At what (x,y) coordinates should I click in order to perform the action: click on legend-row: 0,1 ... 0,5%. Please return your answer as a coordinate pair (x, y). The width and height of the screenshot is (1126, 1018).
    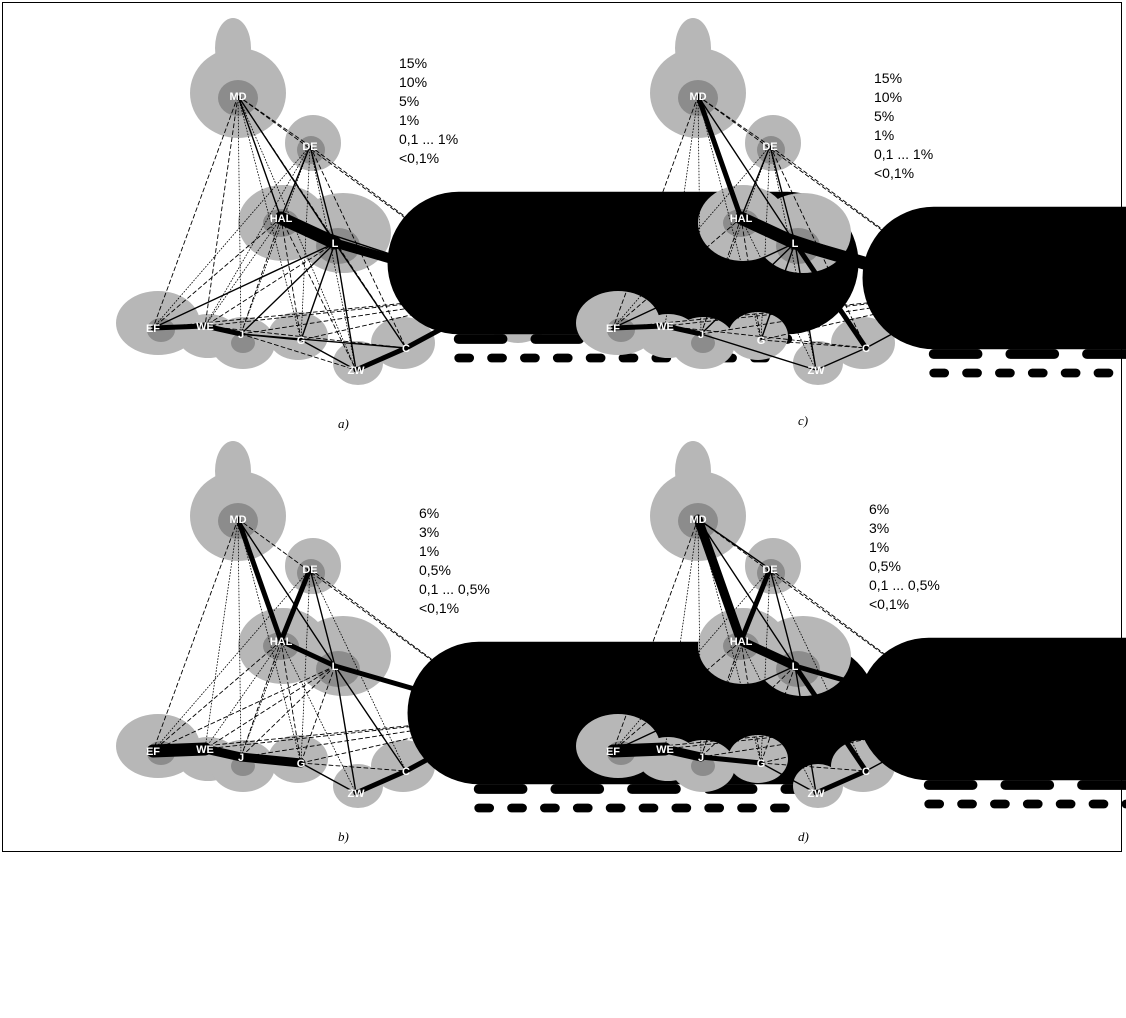
    Looking at the image, I should click on (613, 686).